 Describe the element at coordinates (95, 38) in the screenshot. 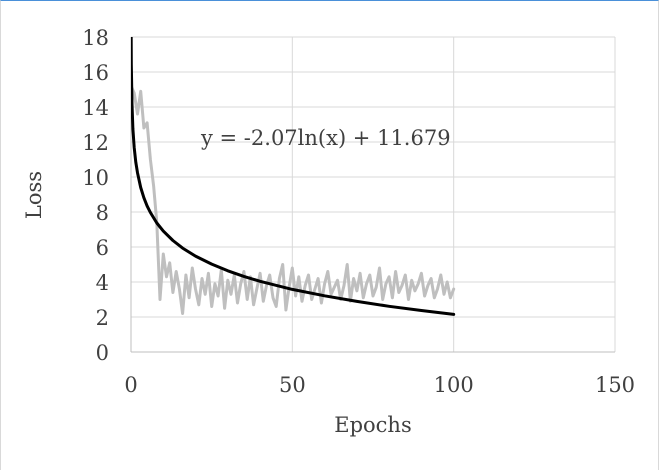

I see `y-tick-label: 18` at that location.